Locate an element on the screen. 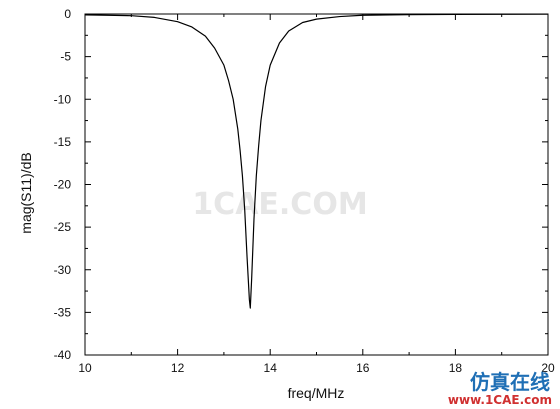 This screenshot has width=560, height=409. y-tick-label: -10 is located at coordinates (63, 99).